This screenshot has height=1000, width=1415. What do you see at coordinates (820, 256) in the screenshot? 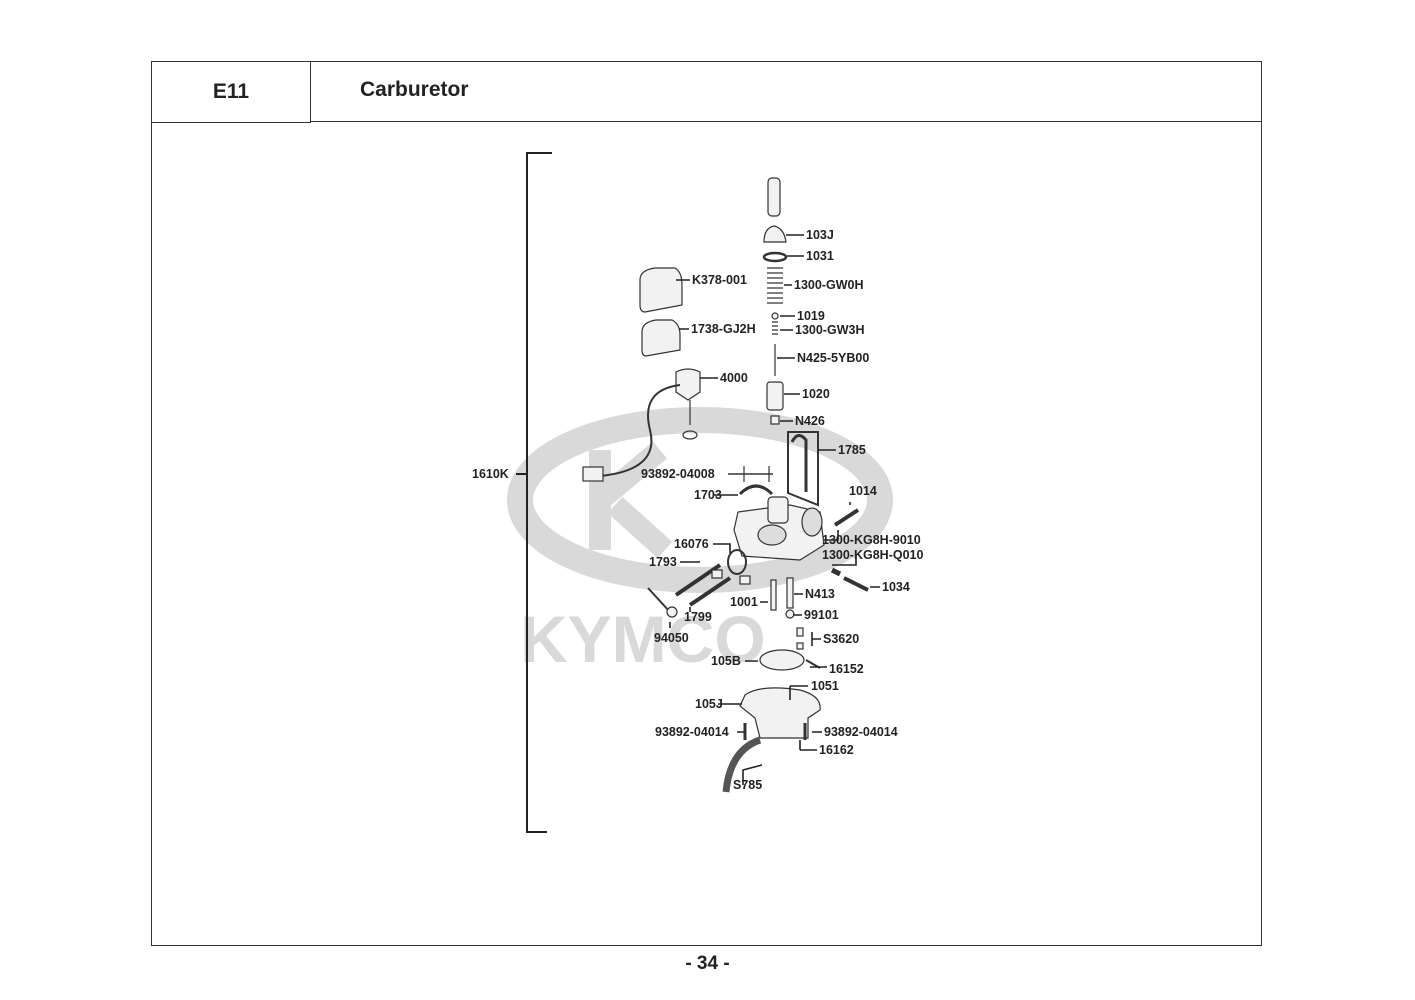
I see `part-label: 1031` at bounding box center [820, 256].